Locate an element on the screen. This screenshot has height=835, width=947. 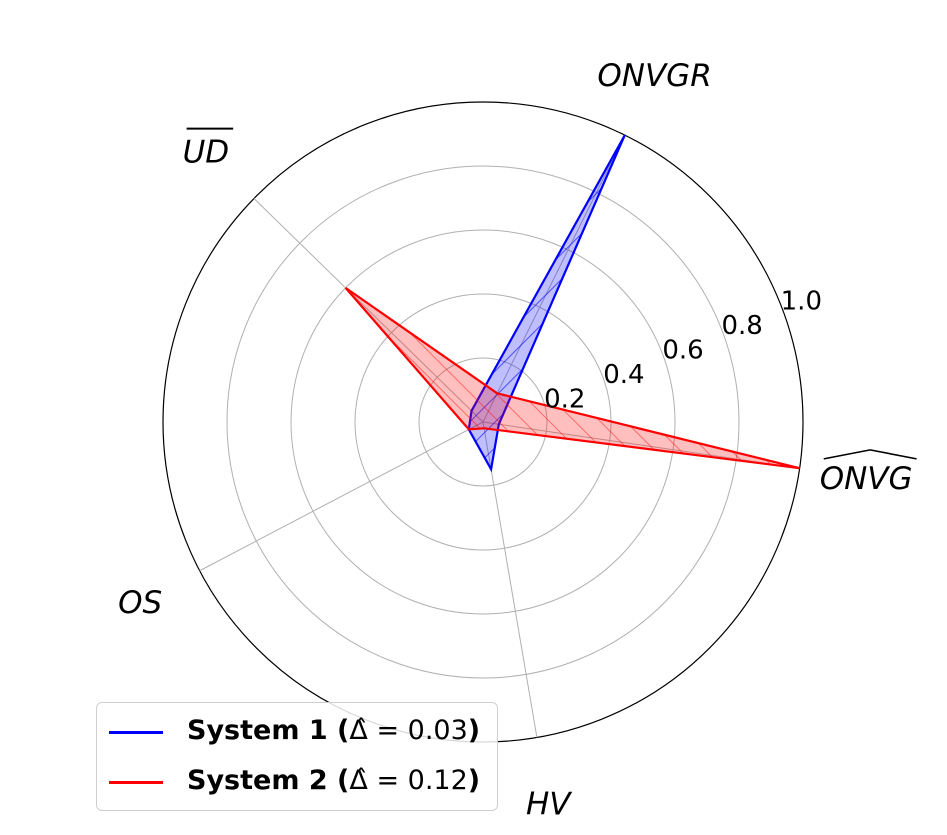
spoke-os is located at coordinates (341, 496).